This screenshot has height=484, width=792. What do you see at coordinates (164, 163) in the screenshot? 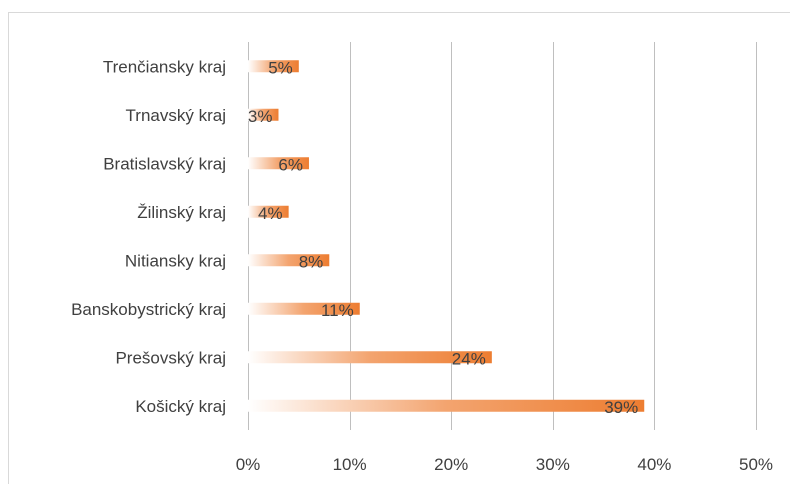
I see `category-label: Bratislavský kraj` at bounding box center [164, 163].